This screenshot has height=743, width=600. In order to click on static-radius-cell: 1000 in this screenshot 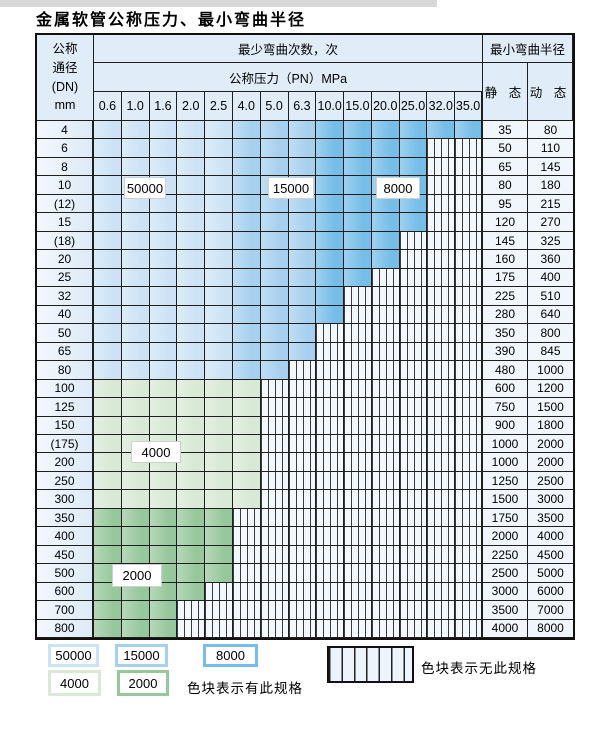, I will do `click(505, 444)`.